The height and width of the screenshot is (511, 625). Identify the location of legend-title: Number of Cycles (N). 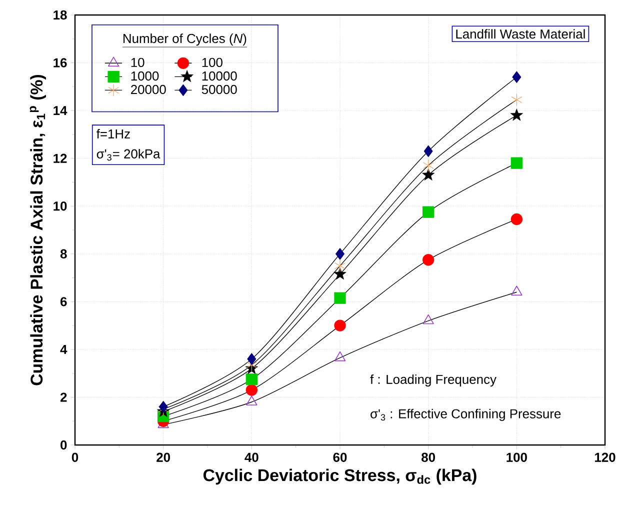
(185, 40).